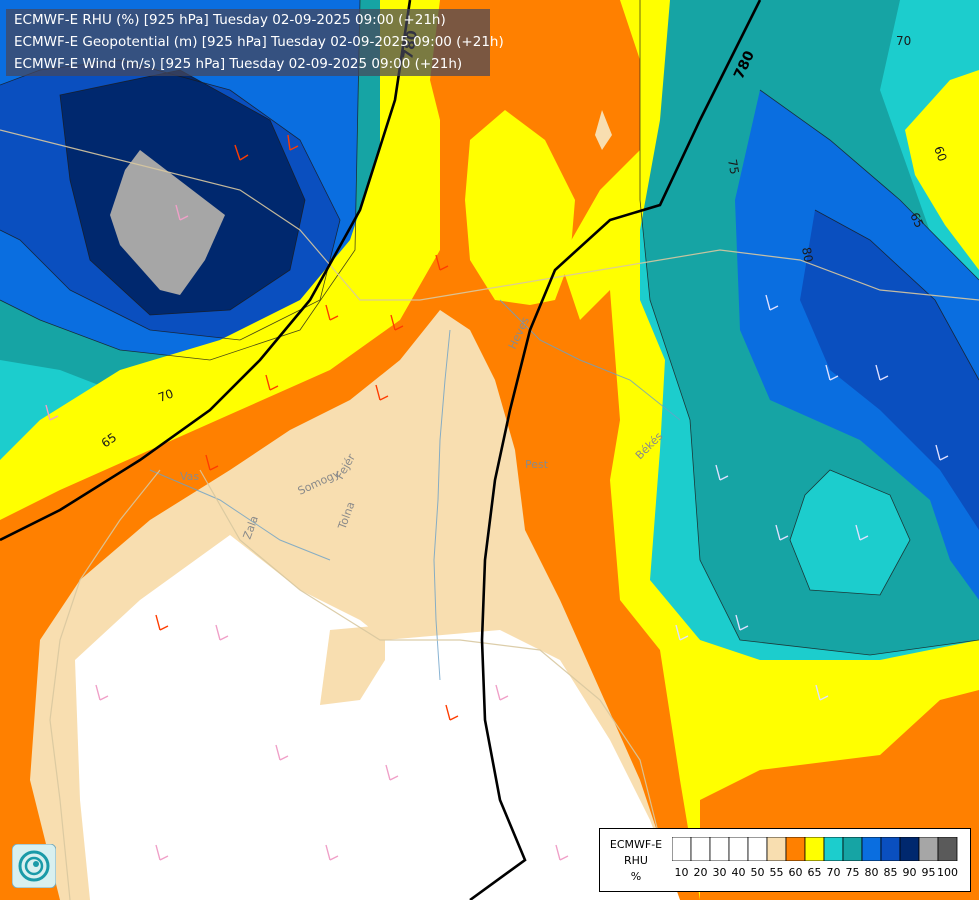  I want to click on legend-tick-label: 55, so click(776, 872).